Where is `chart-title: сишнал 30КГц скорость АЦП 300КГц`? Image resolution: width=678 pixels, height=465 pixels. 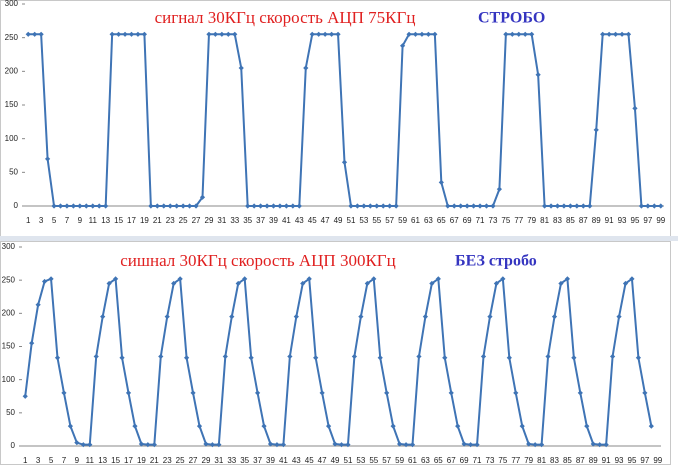
chart-title: сишнал 30КГц скорость АЦП 300КГц is located at coordinates (257, 260).